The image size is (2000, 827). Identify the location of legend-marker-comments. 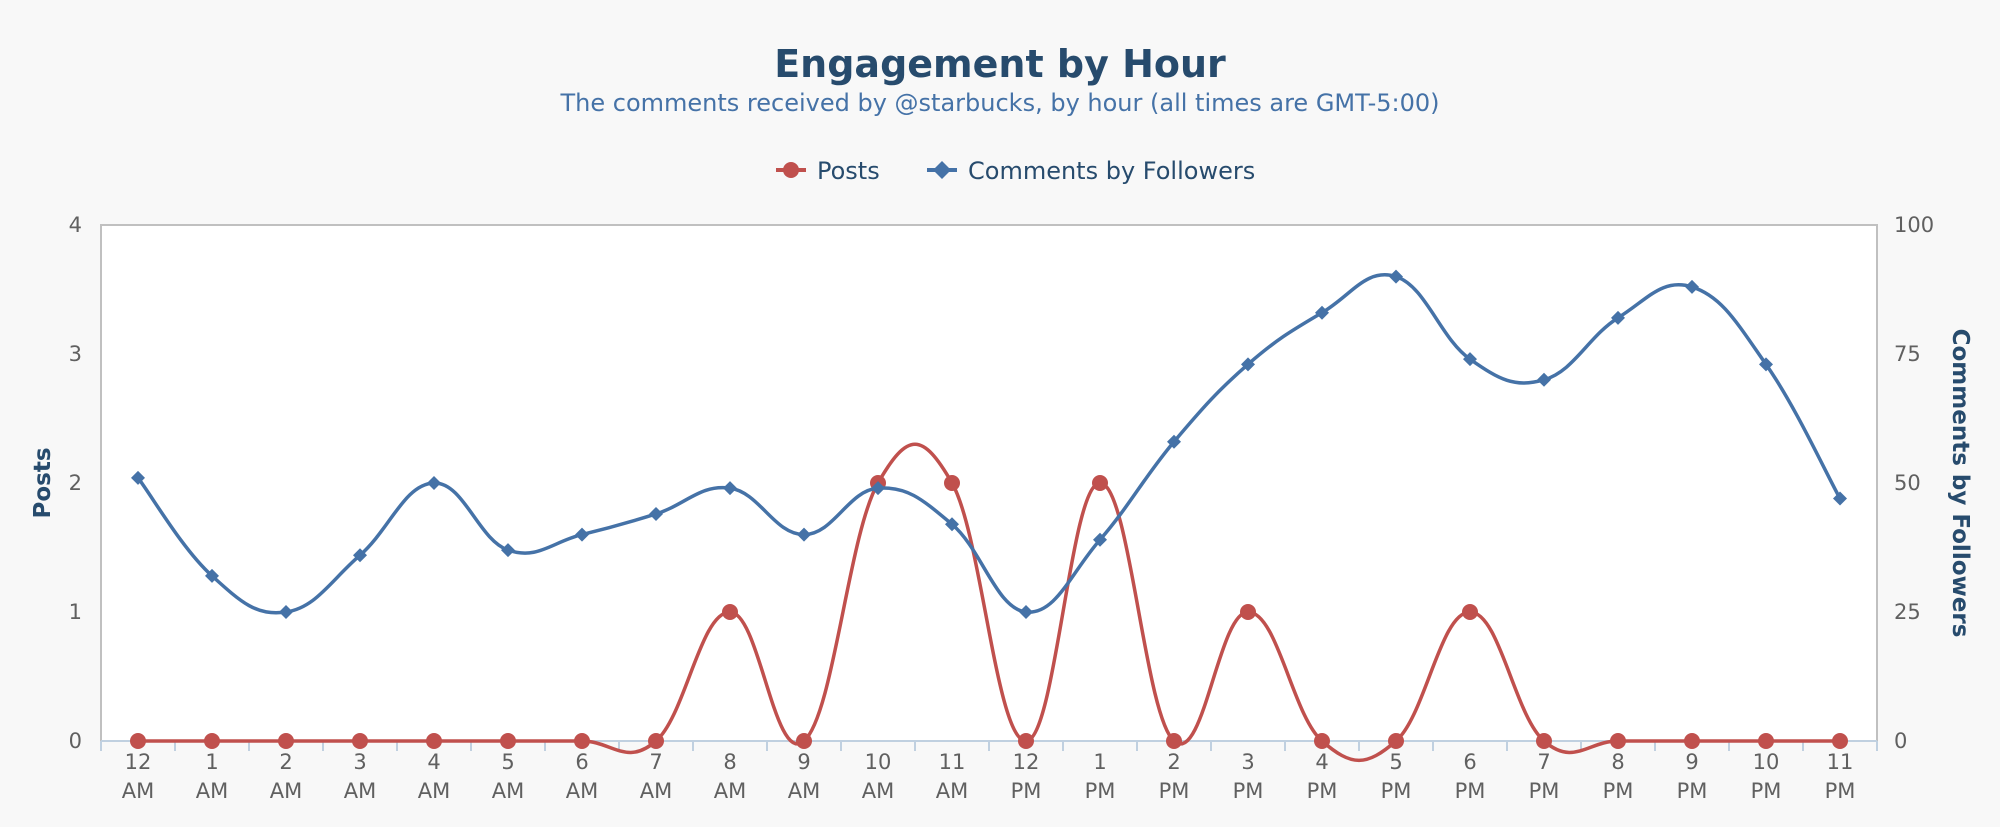
(942, 170).